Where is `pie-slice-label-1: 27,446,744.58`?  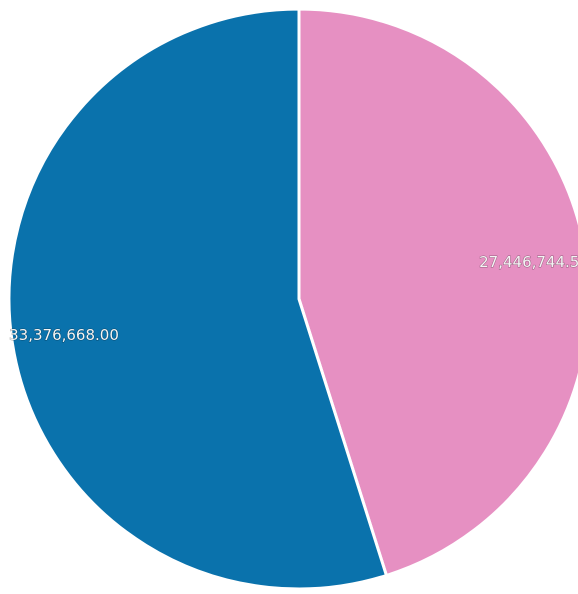
pie-slice-label-1: 27,446,744.58 is located at coordinates (528, 262).